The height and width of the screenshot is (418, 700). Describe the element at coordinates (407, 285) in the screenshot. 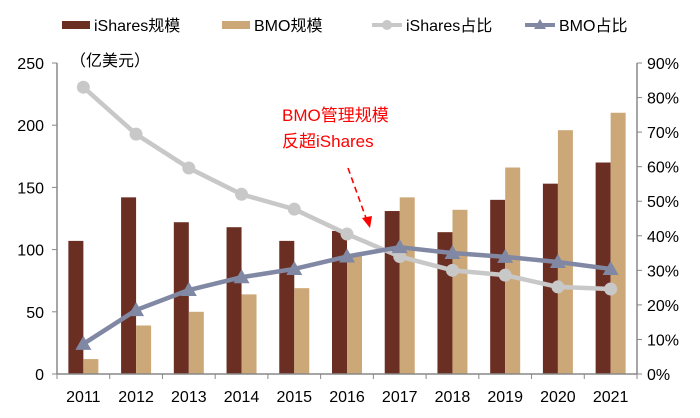

I see `bar-bmo-2017` at that location.